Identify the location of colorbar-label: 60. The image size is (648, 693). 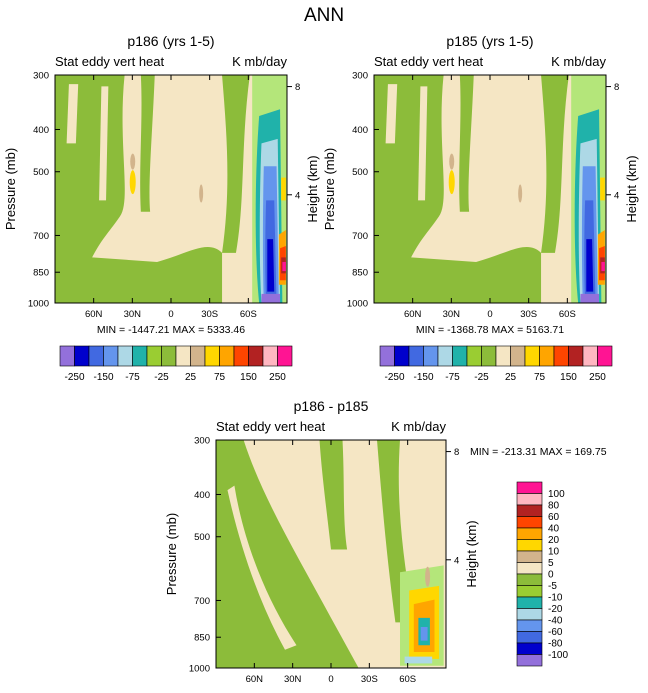
(554, 517).